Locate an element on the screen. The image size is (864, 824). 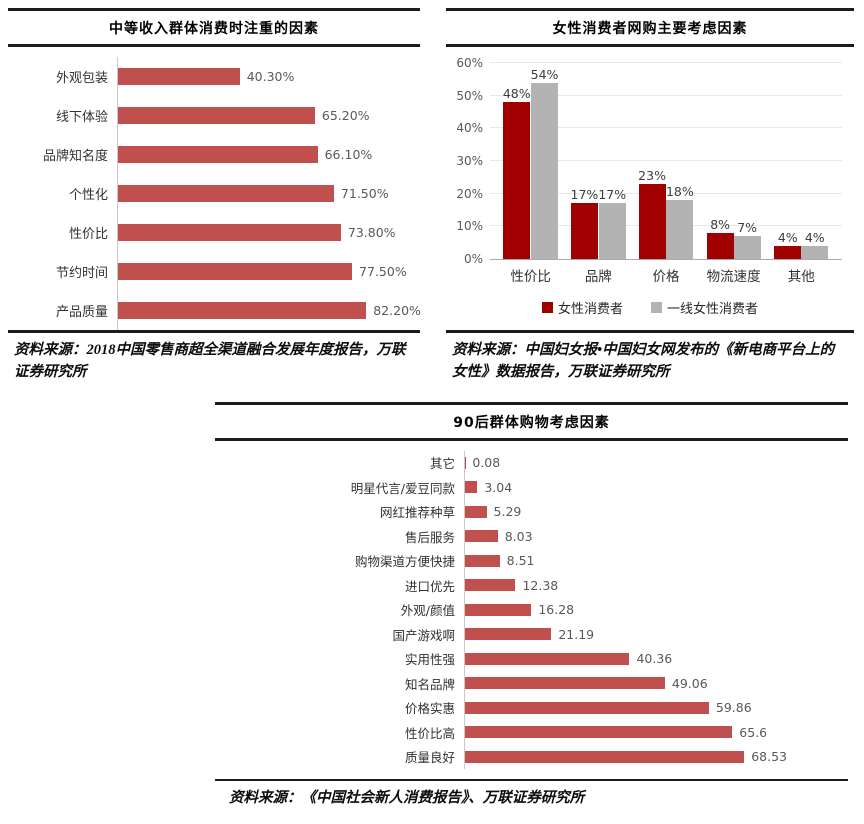
bar-value-label: 12.38 is located at coordinates (540, 585).